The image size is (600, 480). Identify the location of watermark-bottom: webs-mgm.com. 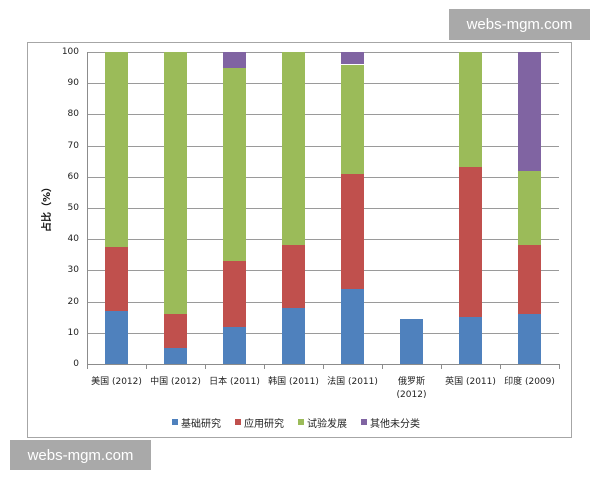
(80, 455).